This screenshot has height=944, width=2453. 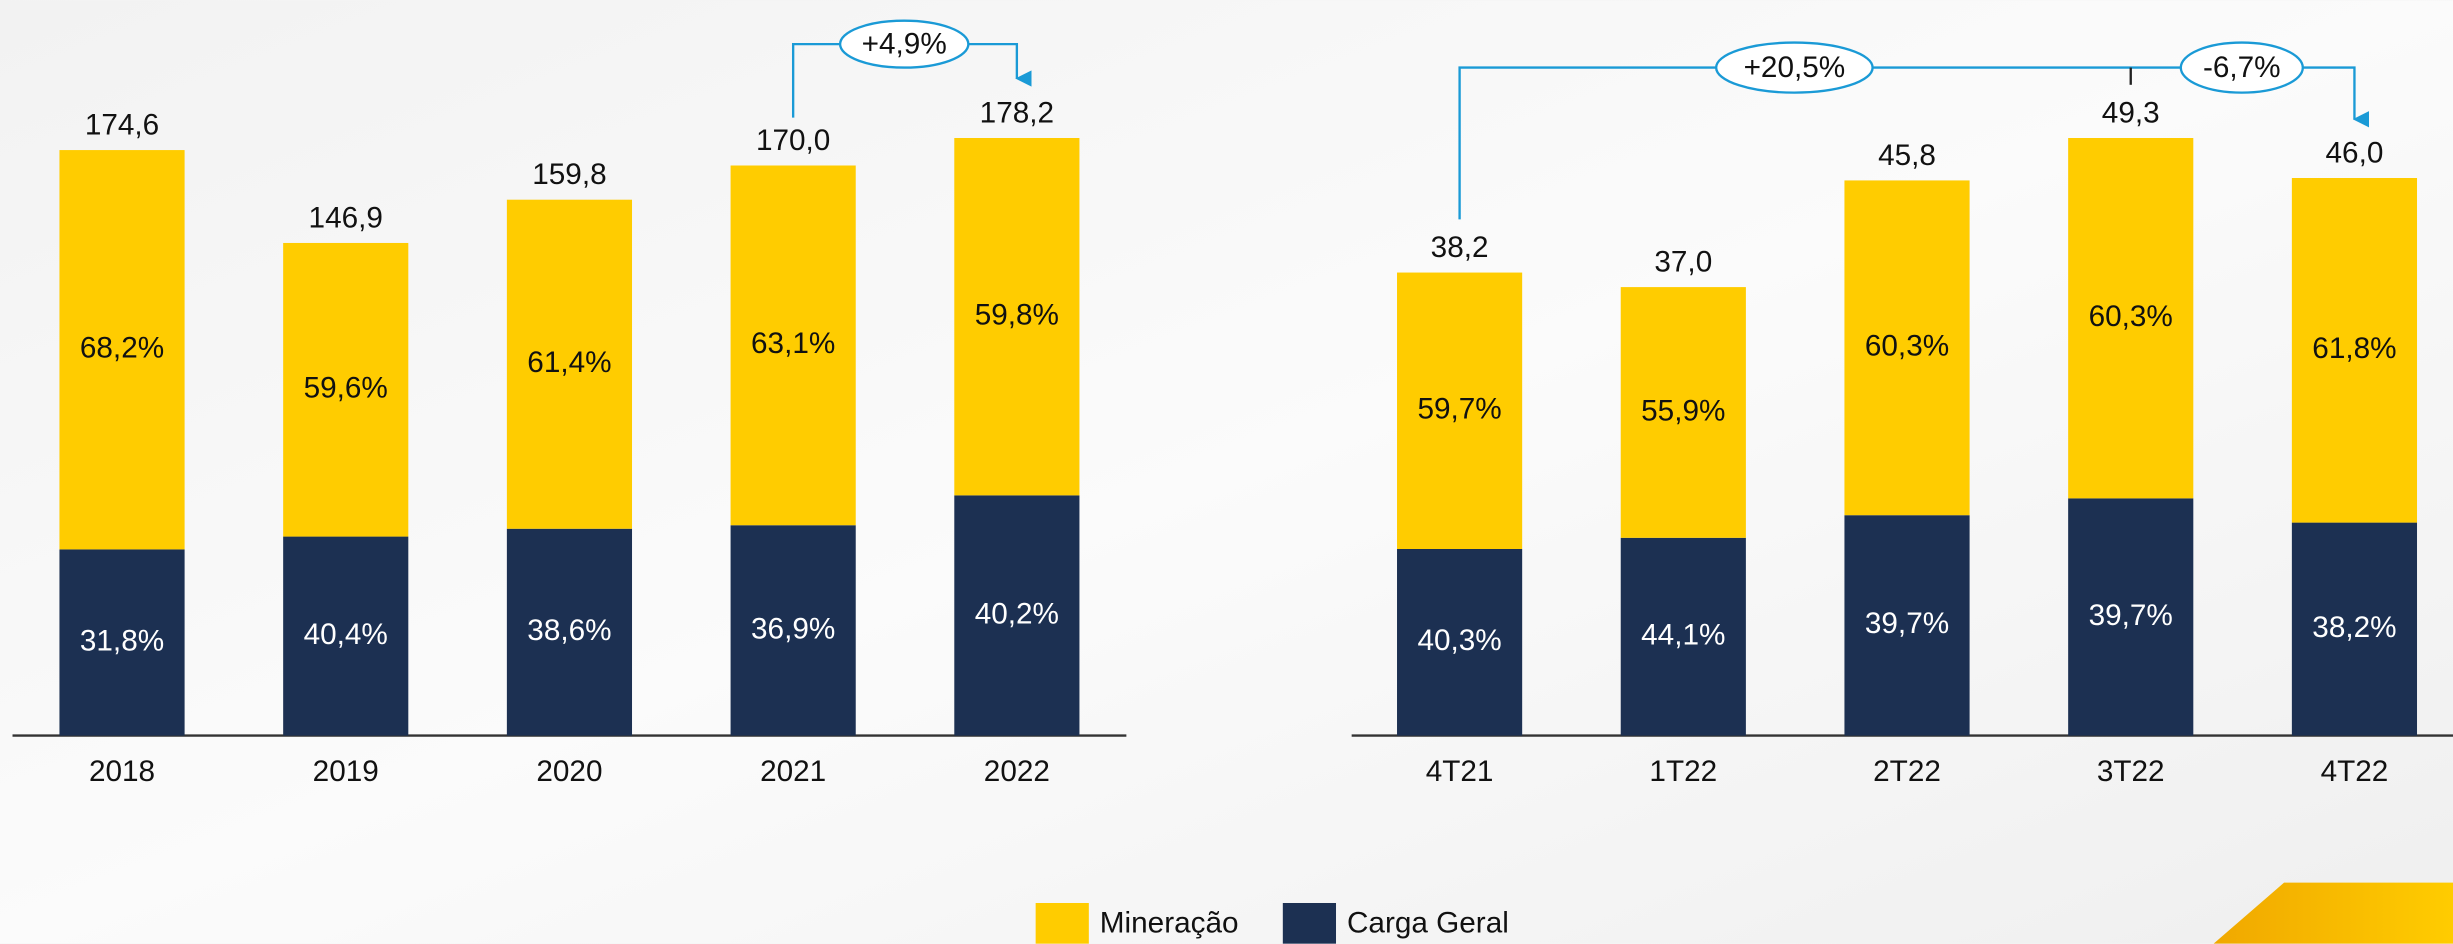 I want to click on segment-label: 44,1%, so click(x=1683, y=635).